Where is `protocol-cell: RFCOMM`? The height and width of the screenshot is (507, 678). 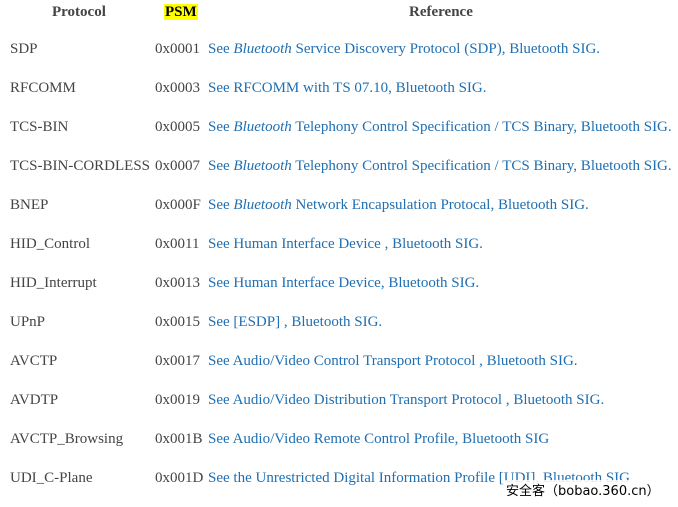
protocol-cell: RFCOMM is located at coordinates (43, 88).